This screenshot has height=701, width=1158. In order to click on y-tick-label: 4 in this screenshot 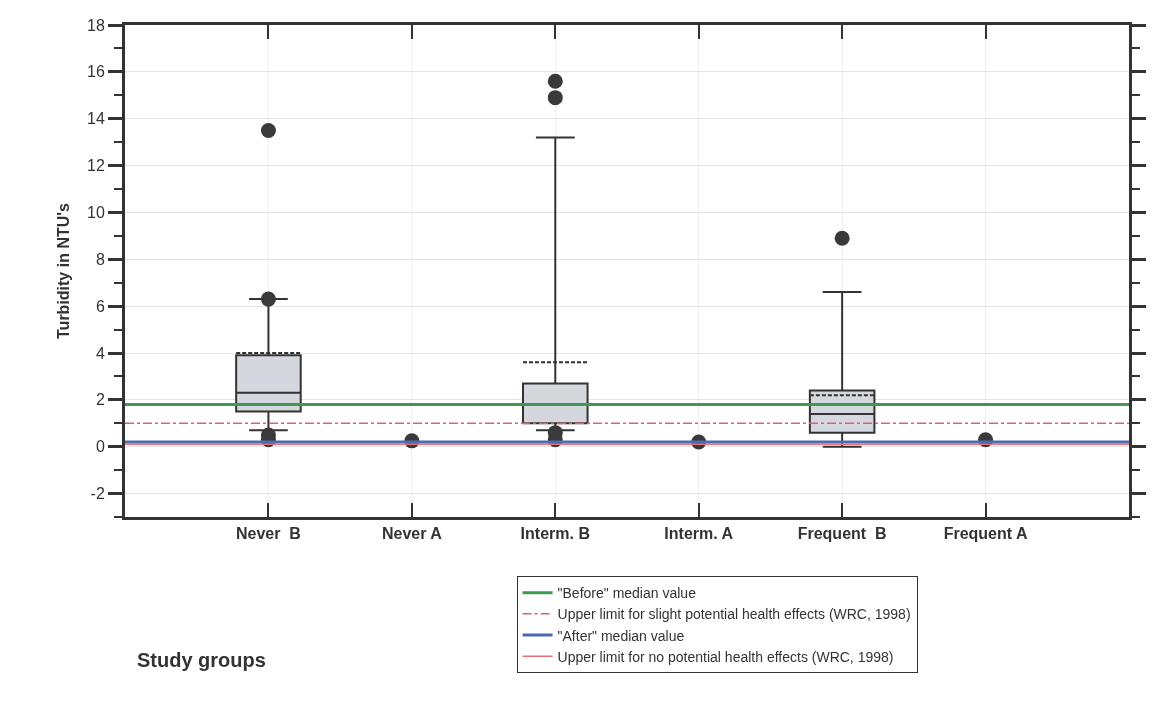, I will do `click(100, 353)`.